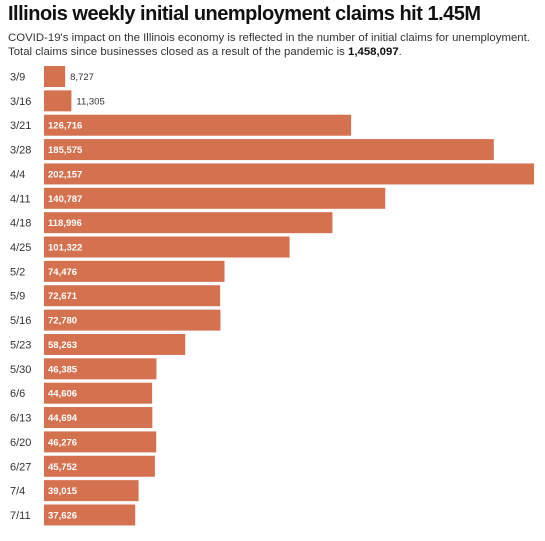 This screenshot has height=541, width=545. What do you see at coordinates (20, 126) in the screenshot?
I see `category-label: 3/21` at bounding box center [20, 126].